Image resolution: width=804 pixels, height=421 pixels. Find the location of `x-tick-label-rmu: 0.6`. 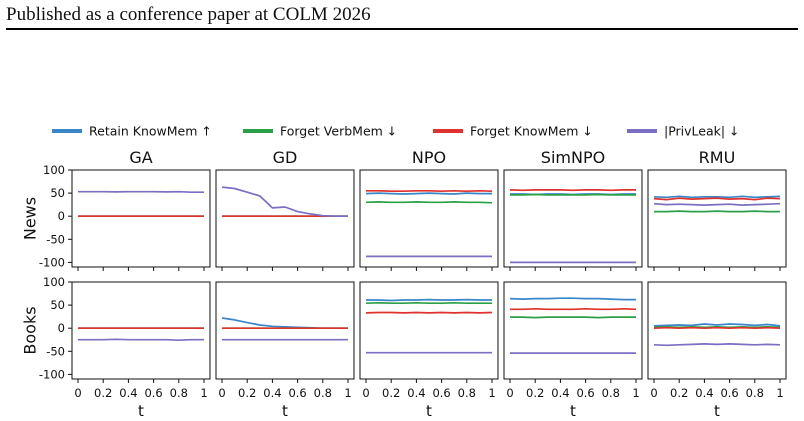

x-tick-label-rmu: 0.6 is located at coordinates (729, 393).